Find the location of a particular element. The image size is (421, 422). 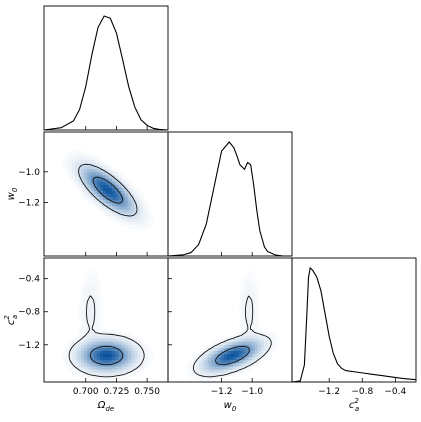

marginal-curve-w0 is located at coordinates (229, 199).